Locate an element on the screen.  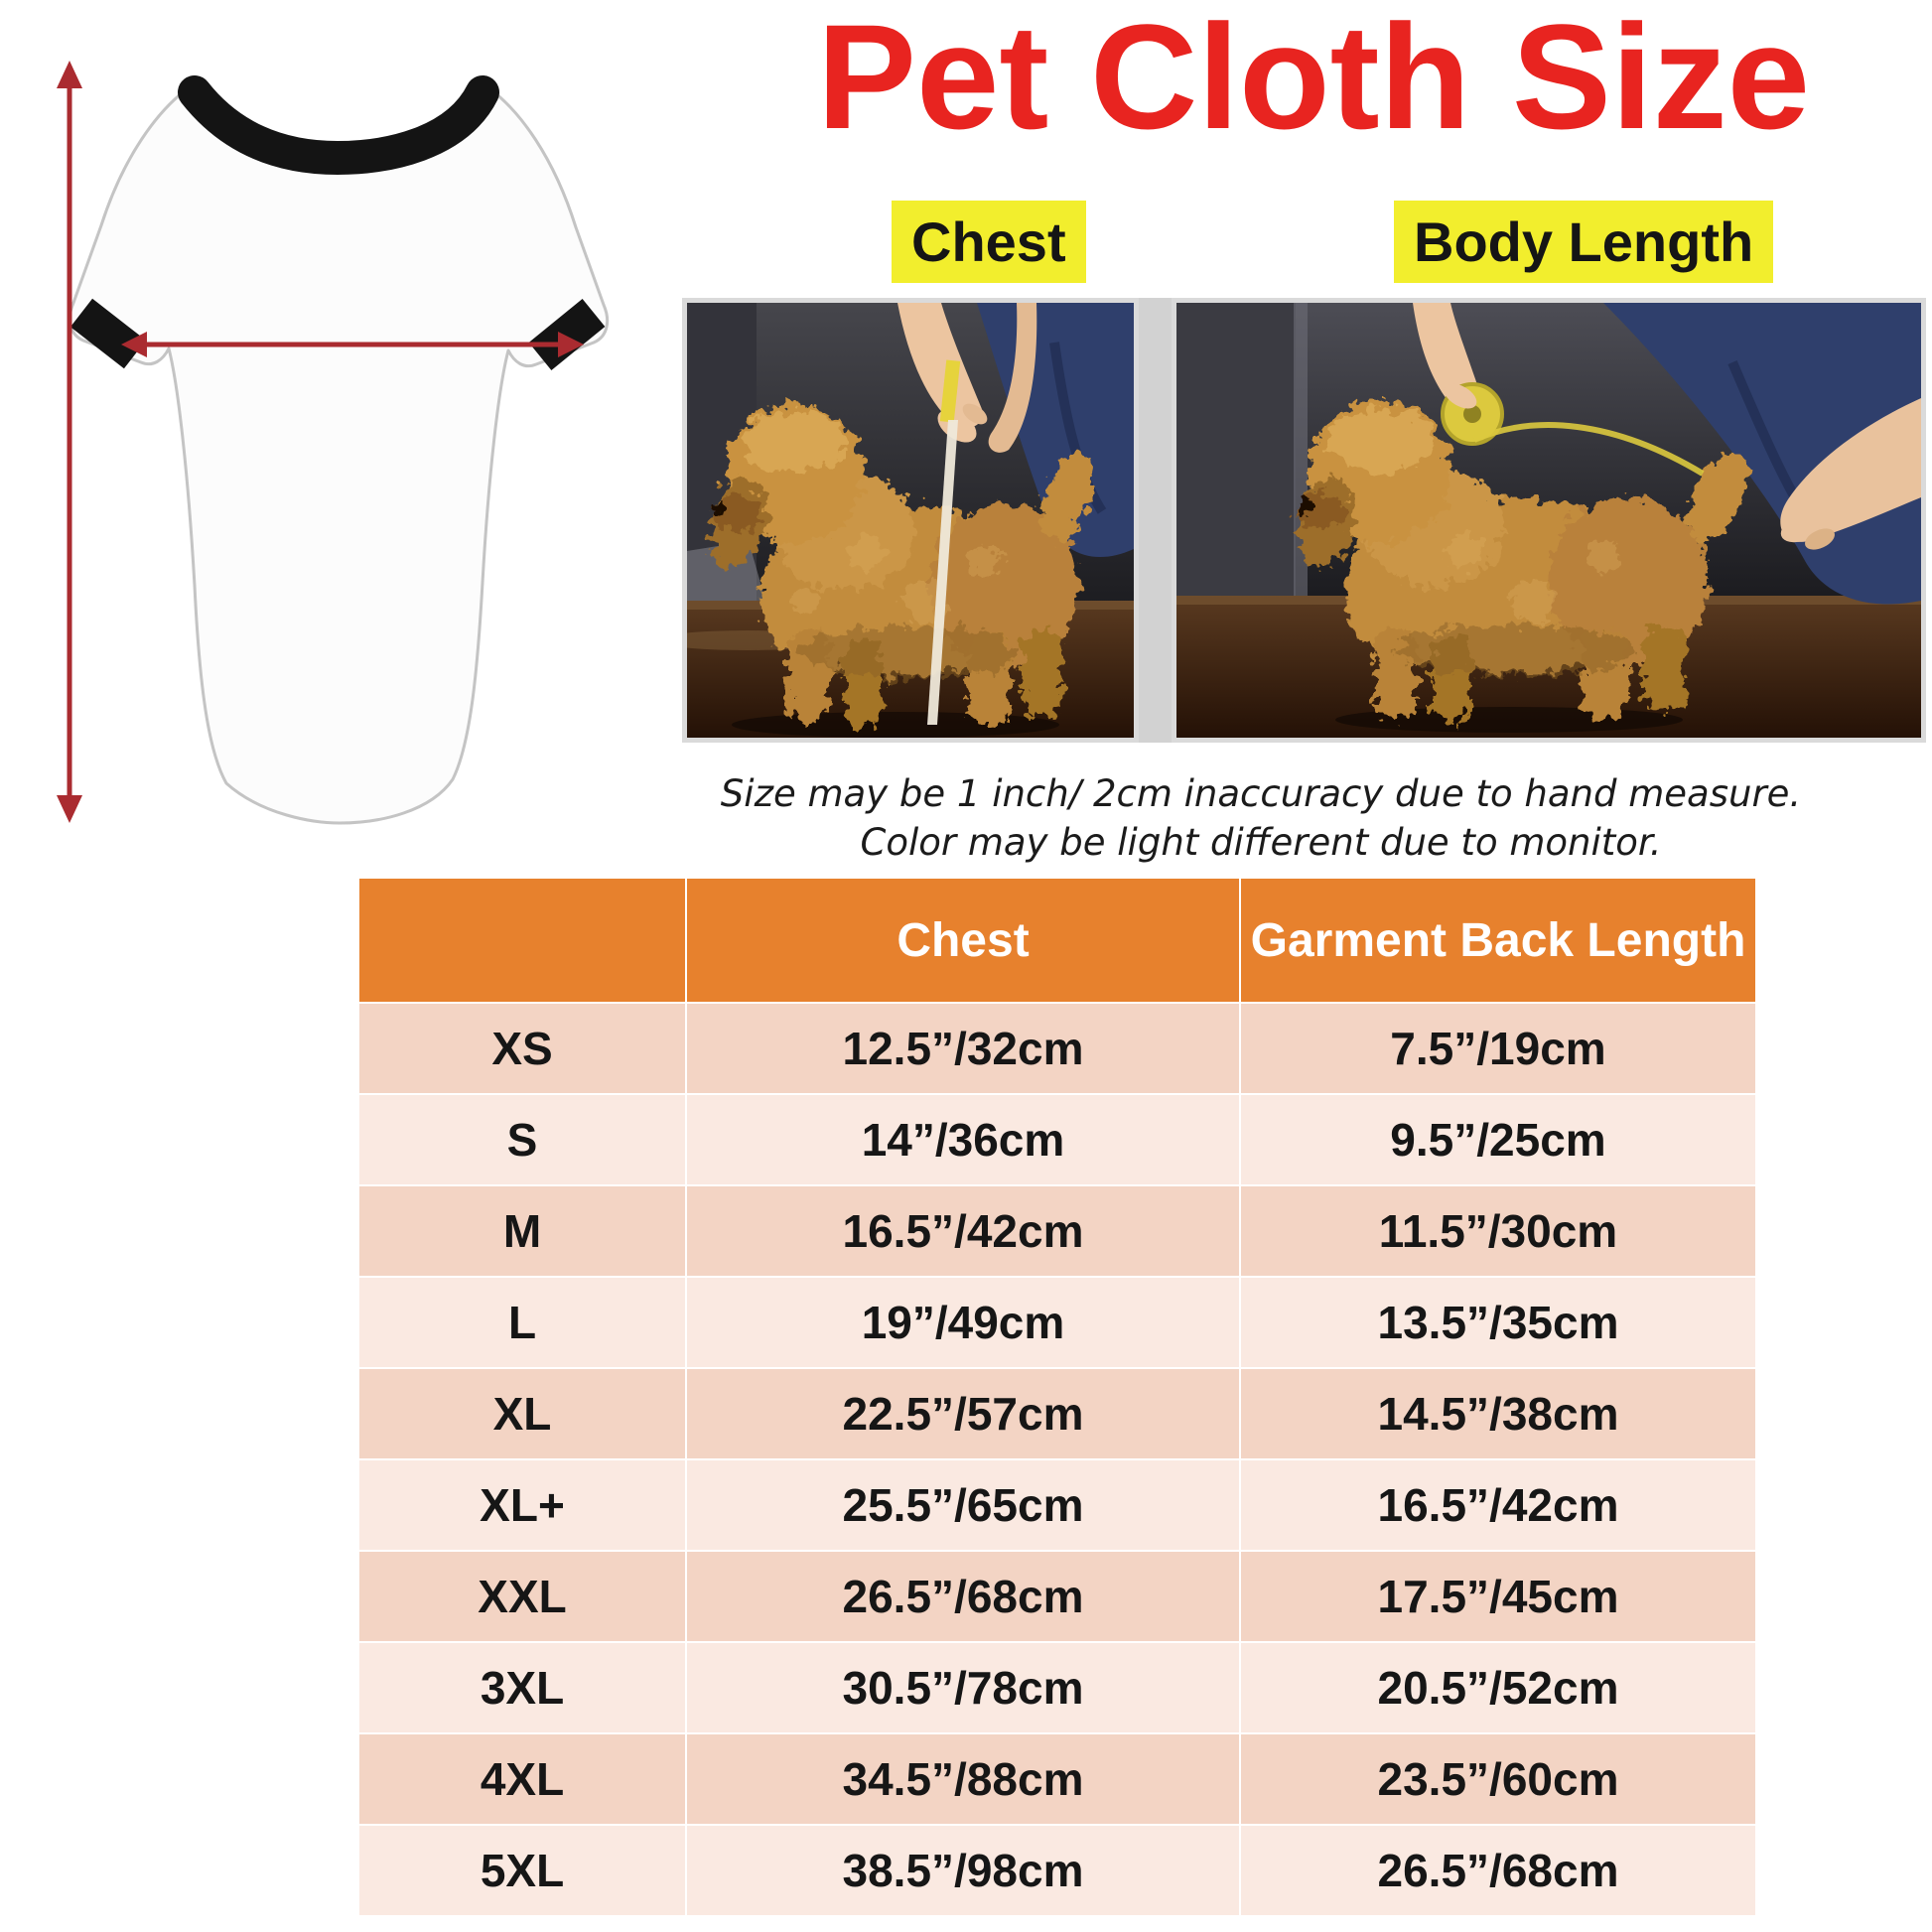
photo-divider is located at coordinates (1156, 520).